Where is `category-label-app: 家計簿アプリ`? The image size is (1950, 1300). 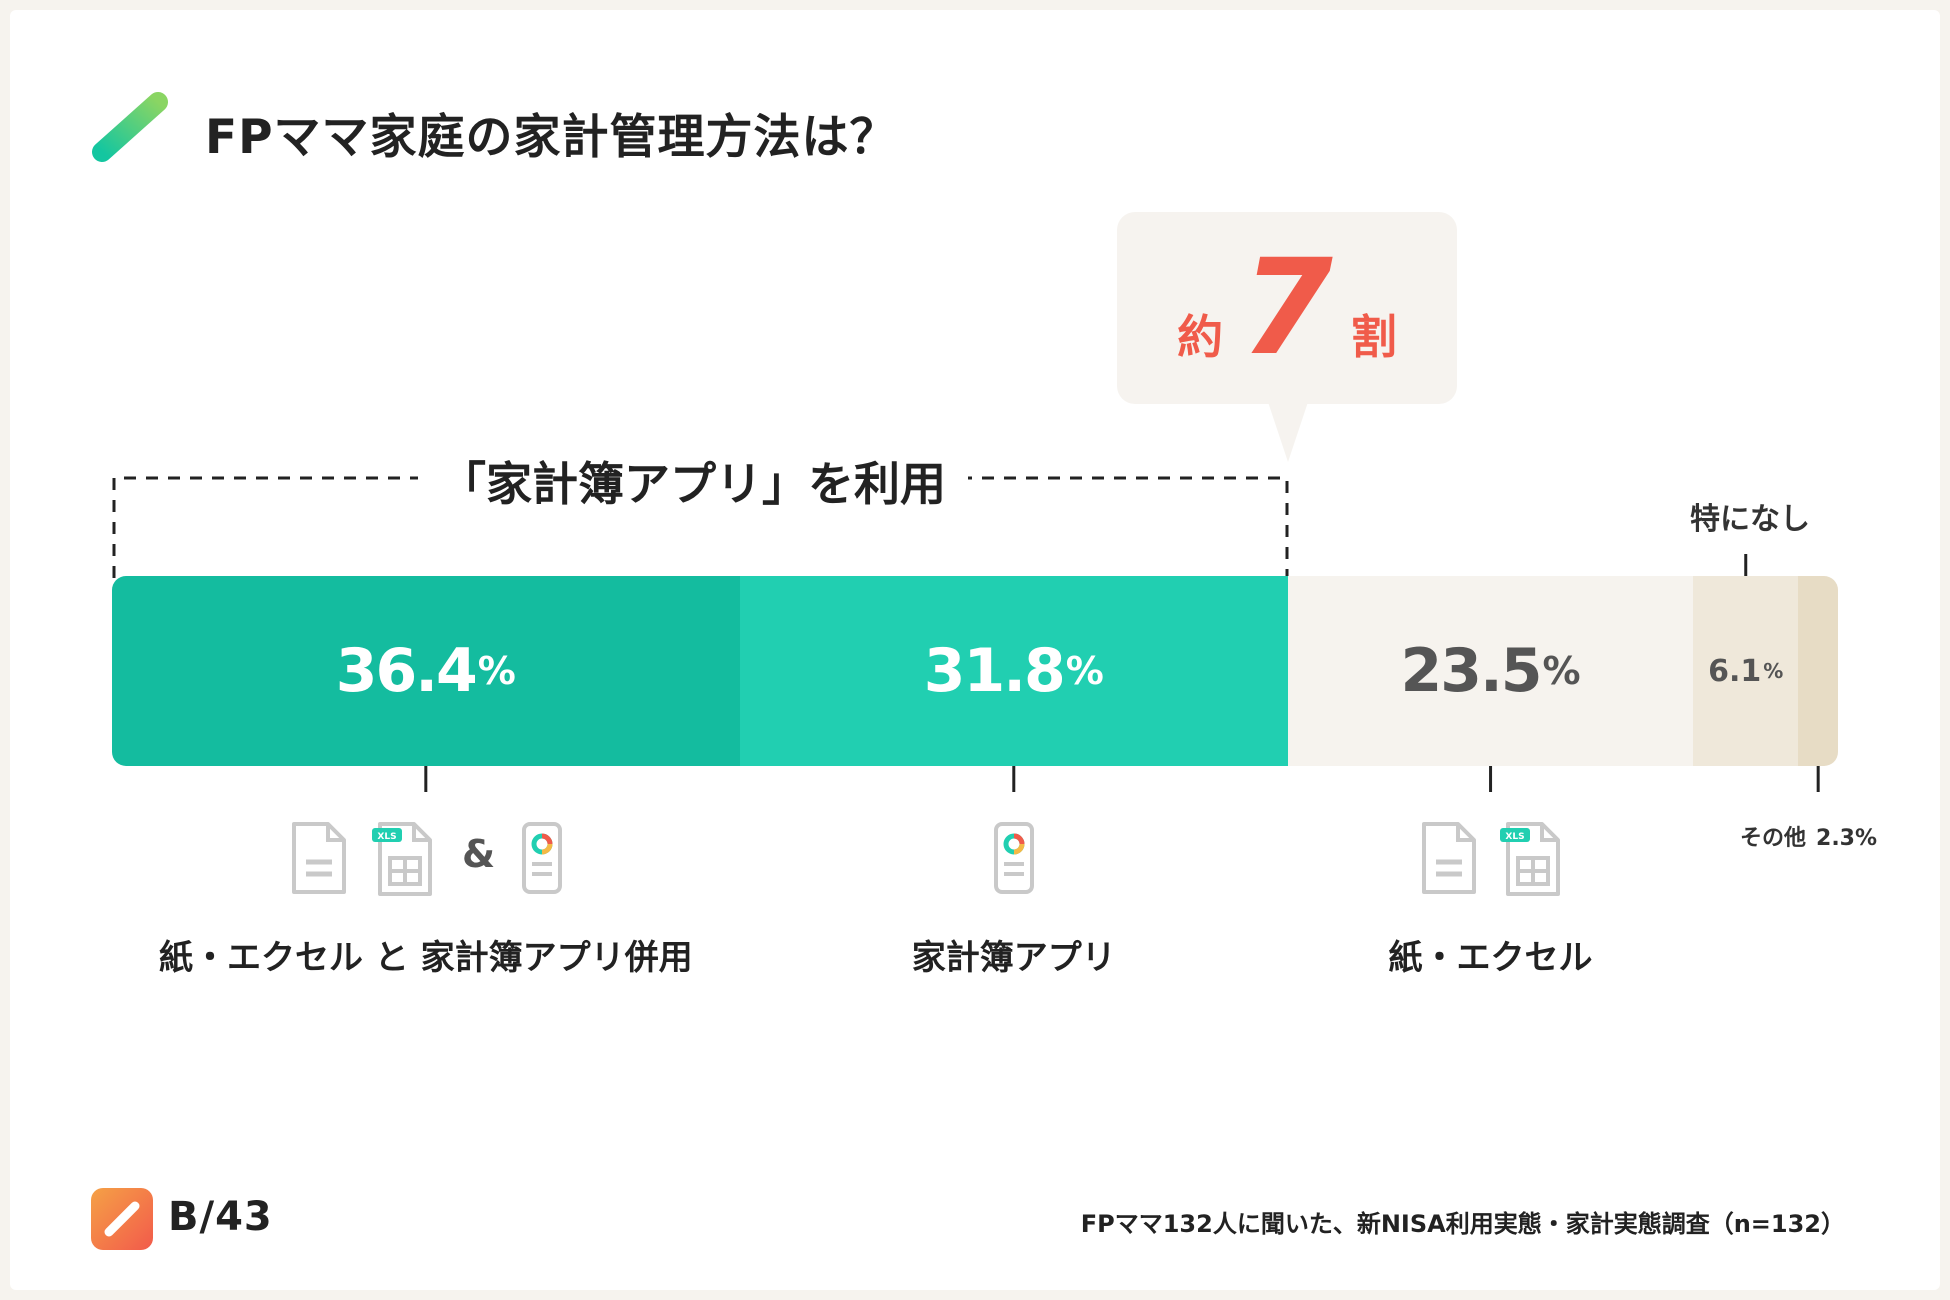
category-label-app: 家計簿アプリ is located at coordinates (1013, 958).